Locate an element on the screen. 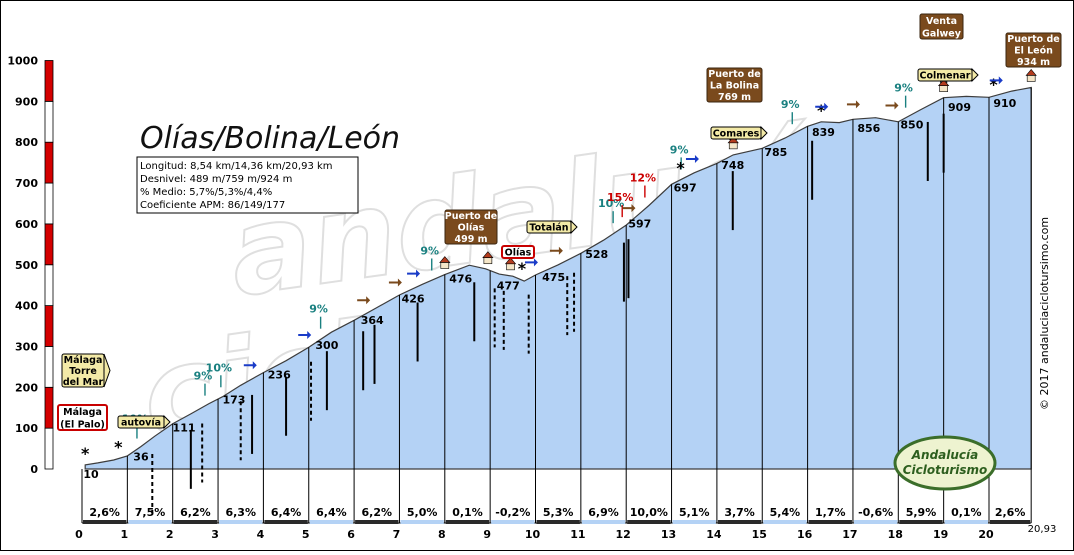  x-tick-label: 12 is located at coordinates (623, 534).